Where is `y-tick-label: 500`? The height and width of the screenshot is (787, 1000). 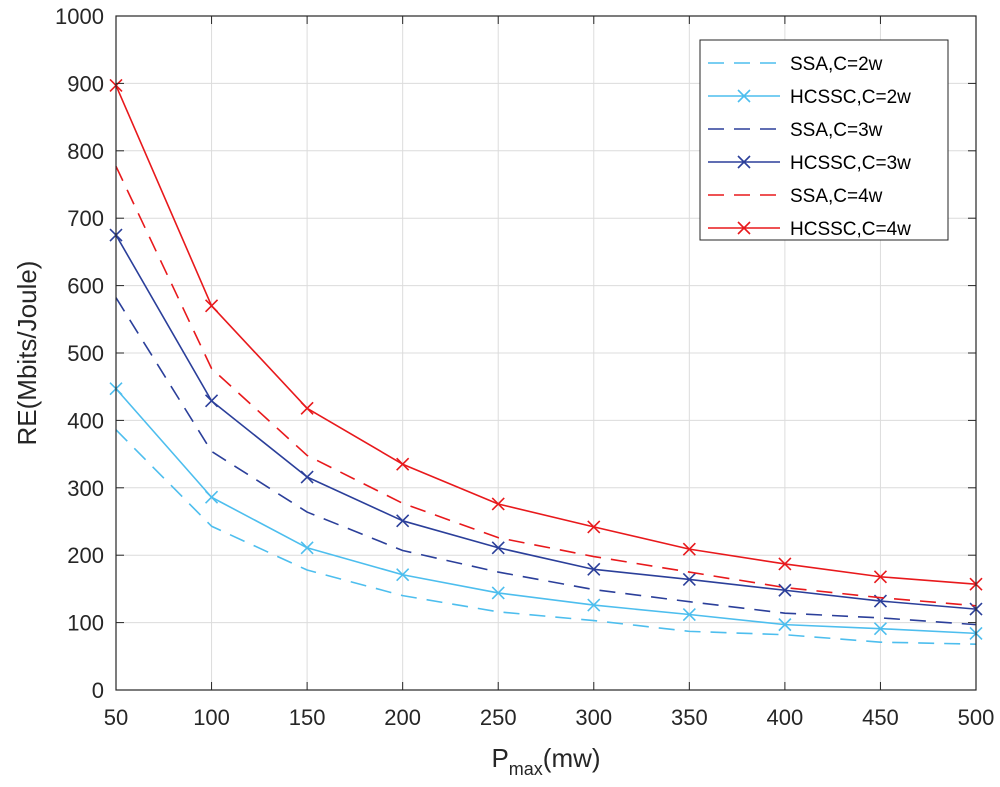 y-tick-label: 500 is located at coordinates (85, 353).